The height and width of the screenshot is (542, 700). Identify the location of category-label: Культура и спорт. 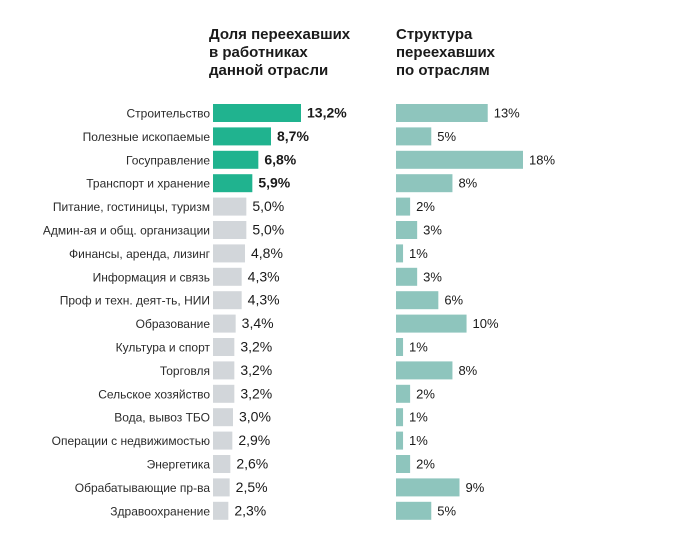
(163, 348).